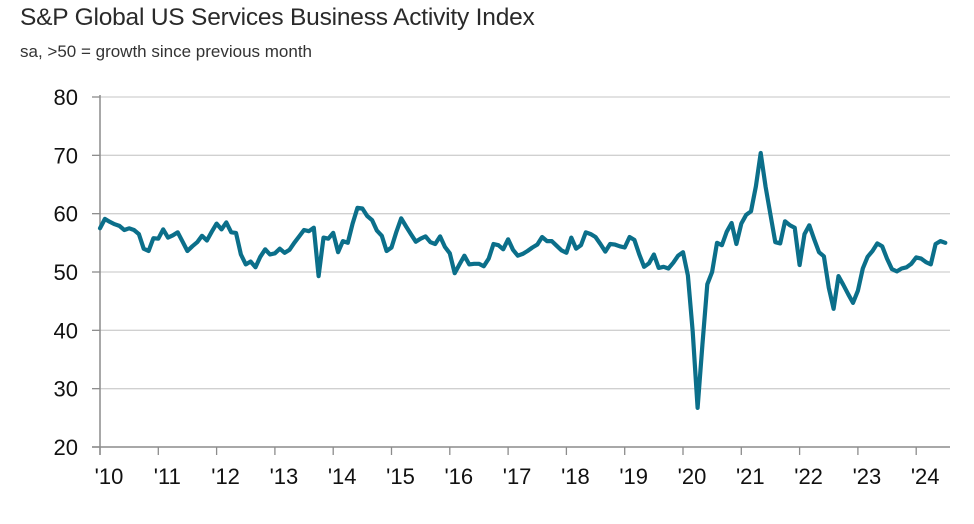  Describe the element at coordinates (166, 51) in the screenshot. I see `chart-subtitle: sa, >50 = growth since previous month` at that location.